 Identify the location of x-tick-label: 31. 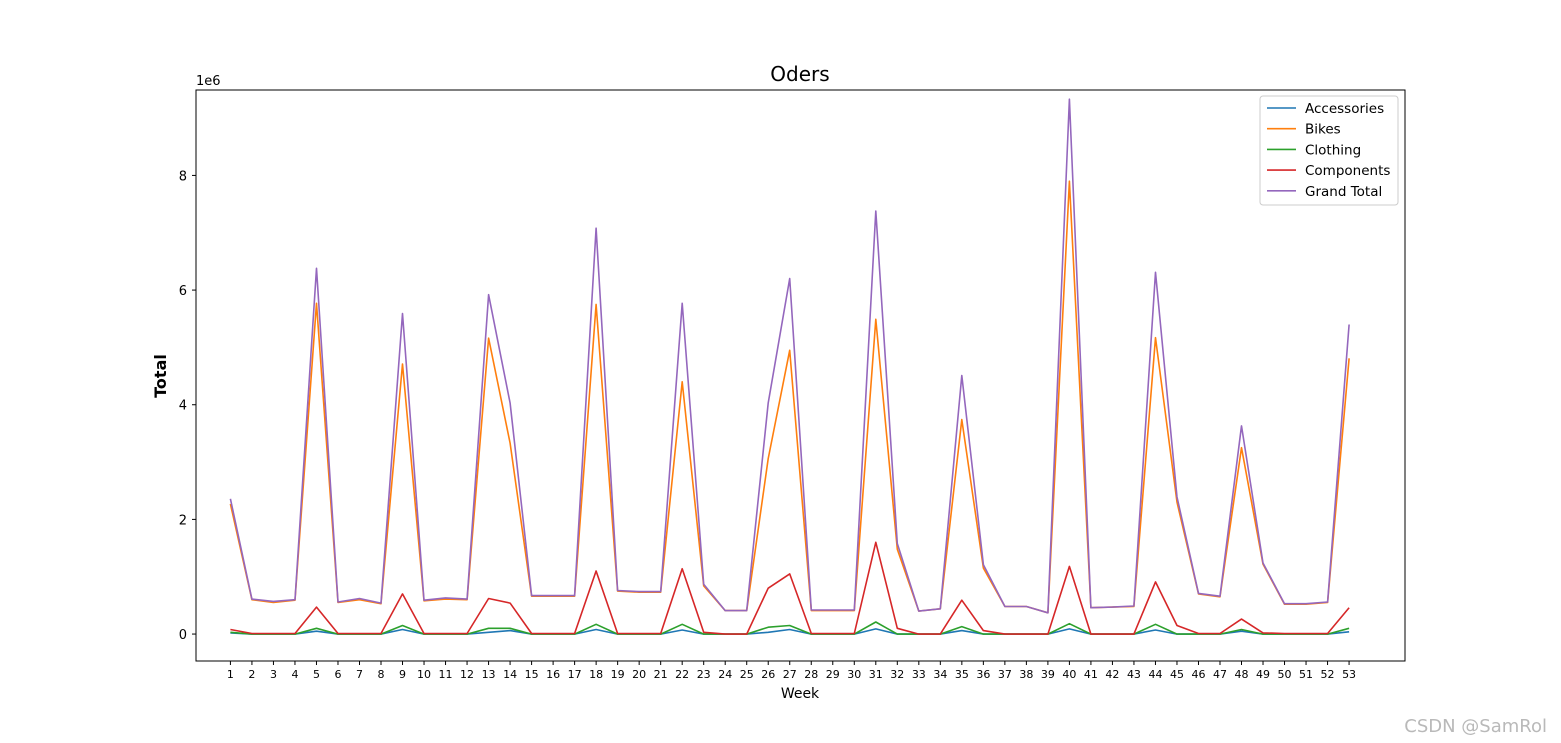
(876, 674).